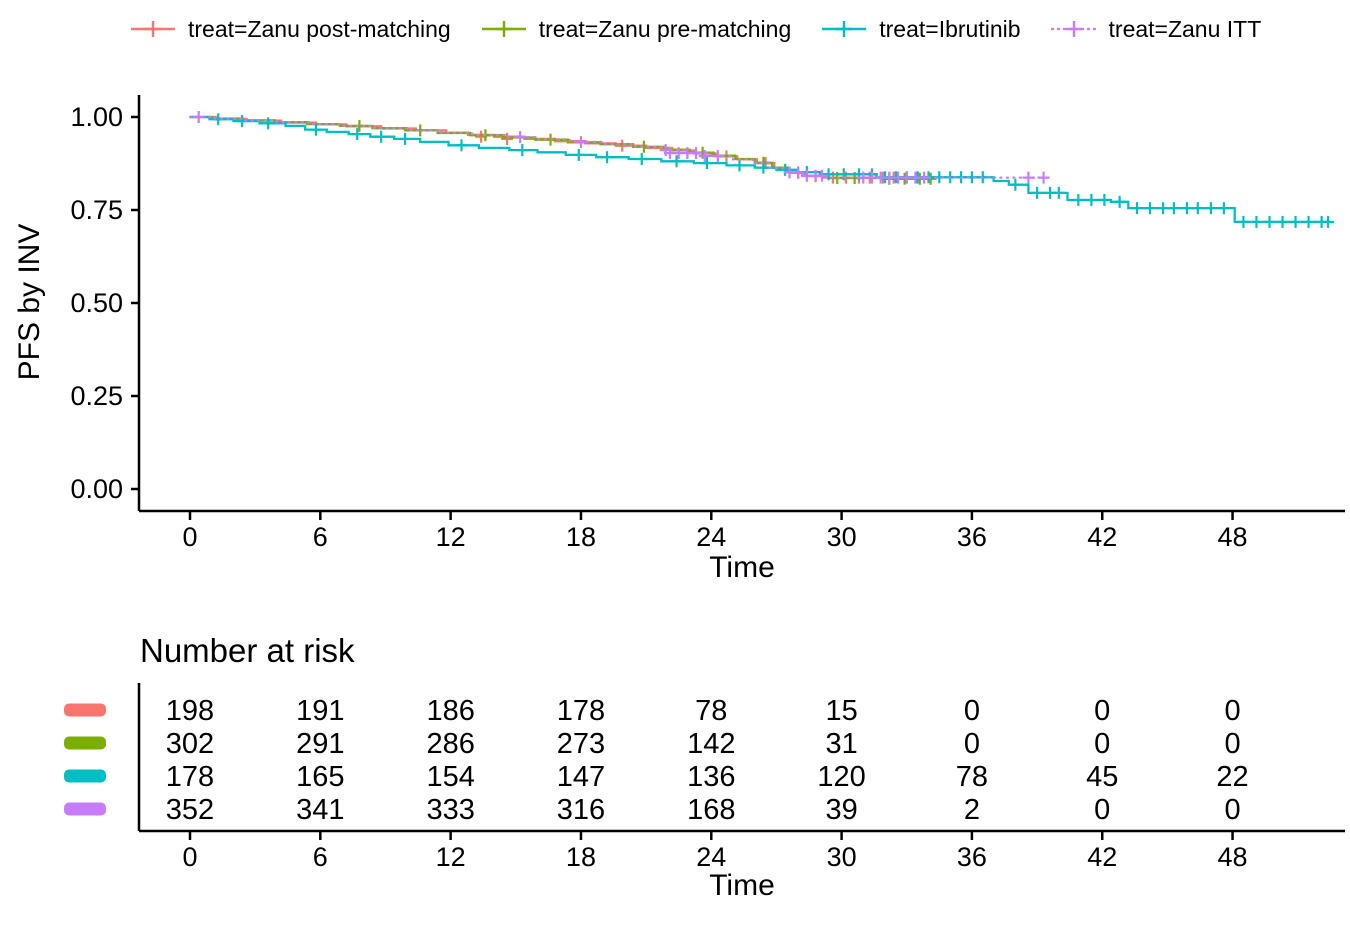  What do you see at coordinates (190, 810) in the screenshot?
I see `risk-count: 352` at bounding box center [190, 810].